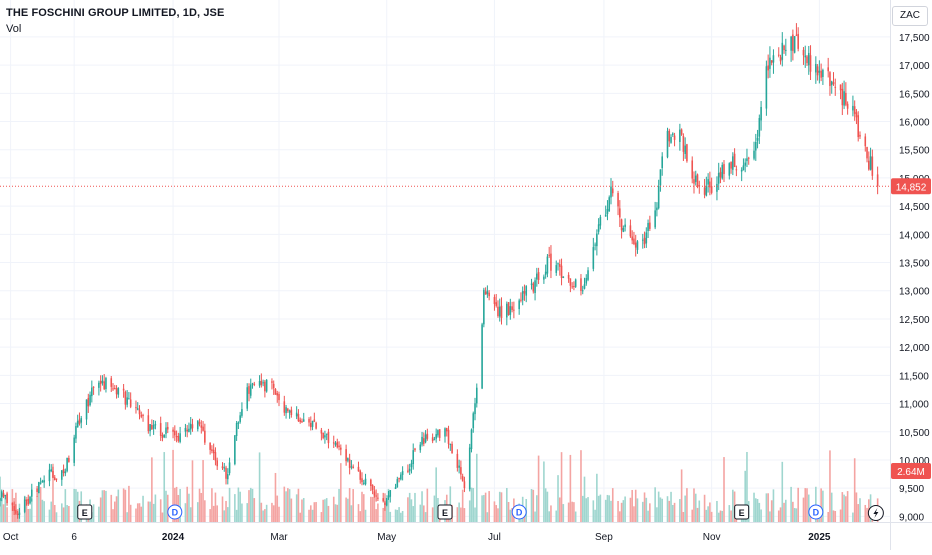 This screenshot has width=932, height=555. Describe the element at coordinates (14, 29) in the screenshot. I see `volume-indicator-label: Vol` at that location.